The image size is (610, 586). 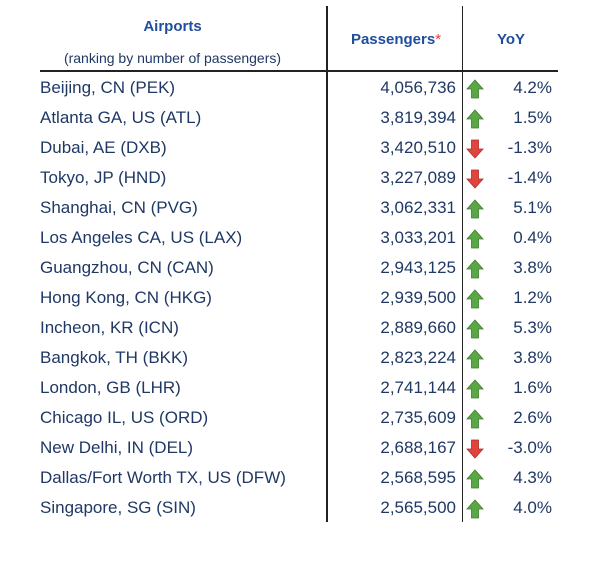 What do you see at coordinates (418, 417) in the screenshot?
I see `passenger-count: 2,735,609` at bounding box center [418, 417].